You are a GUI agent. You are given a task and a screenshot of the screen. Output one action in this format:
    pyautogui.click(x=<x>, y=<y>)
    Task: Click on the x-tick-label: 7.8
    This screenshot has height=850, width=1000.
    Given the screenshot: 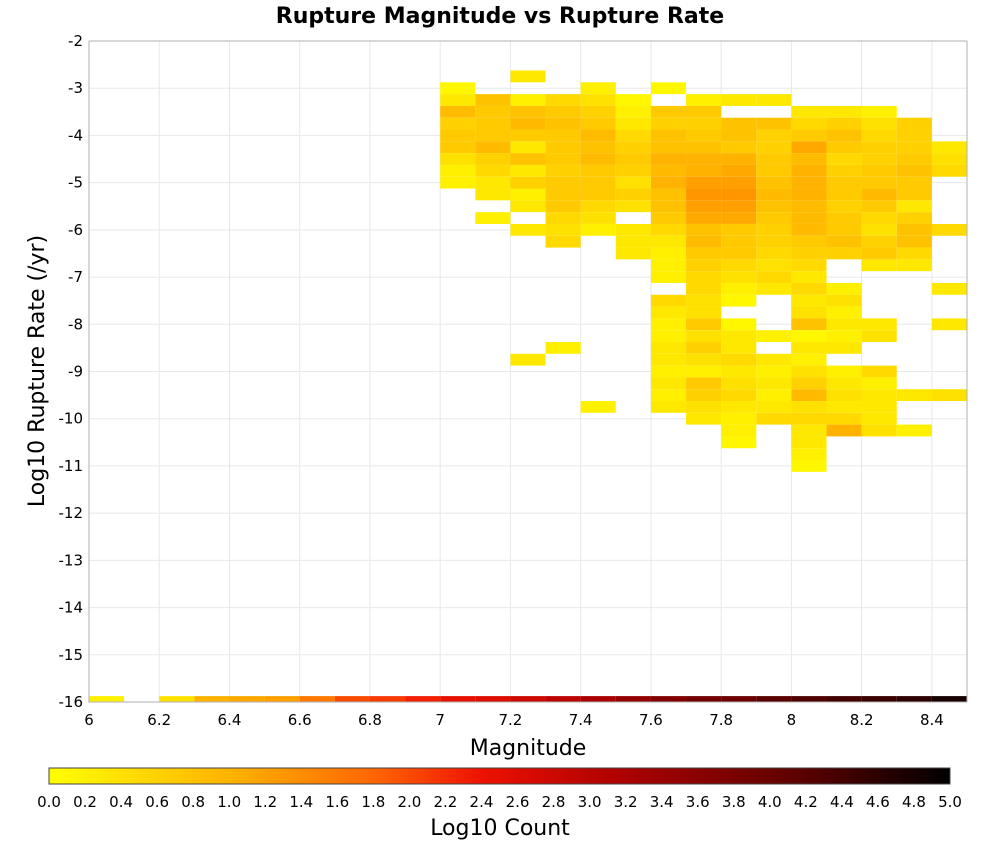 What is the action you would take?
    pyautogui.click(x=721, y=720)
    